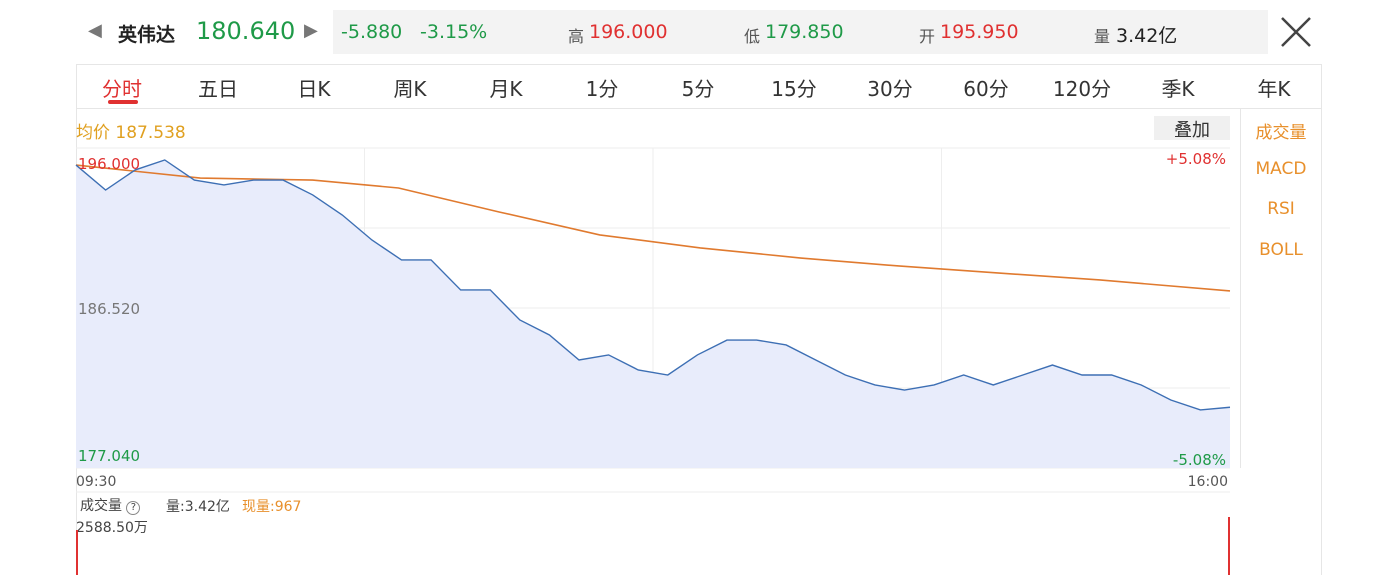  I want to click on avg-value: 187.538, so click(150, 133).